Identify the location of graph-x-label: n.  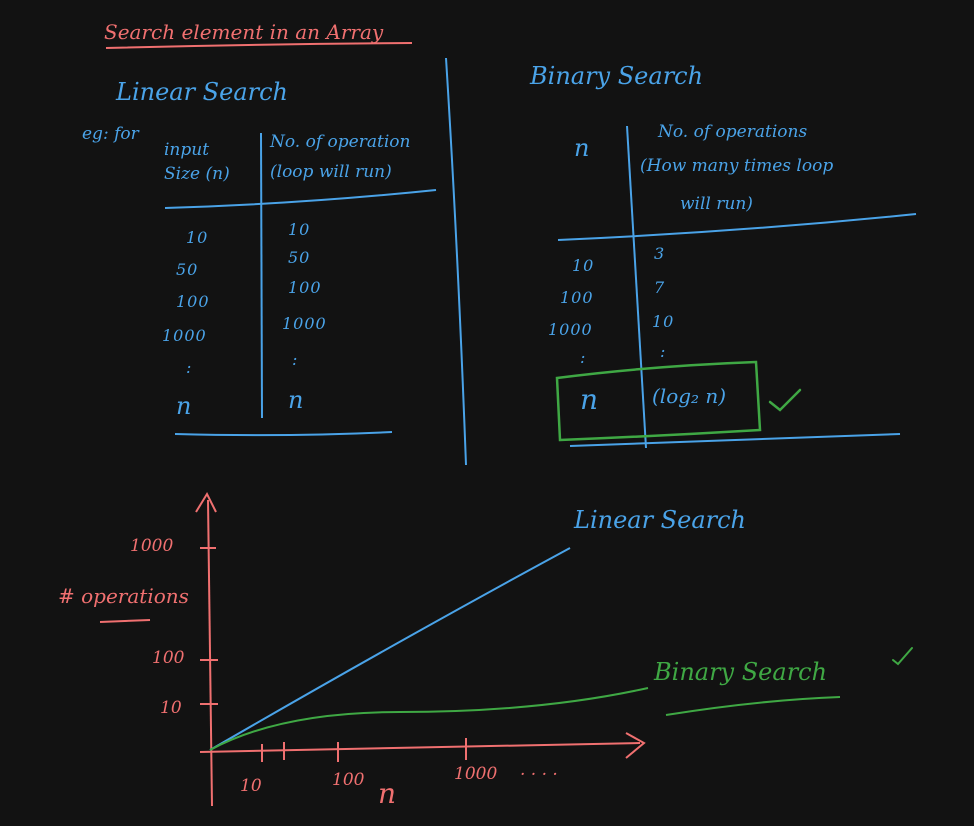
(387, 793).